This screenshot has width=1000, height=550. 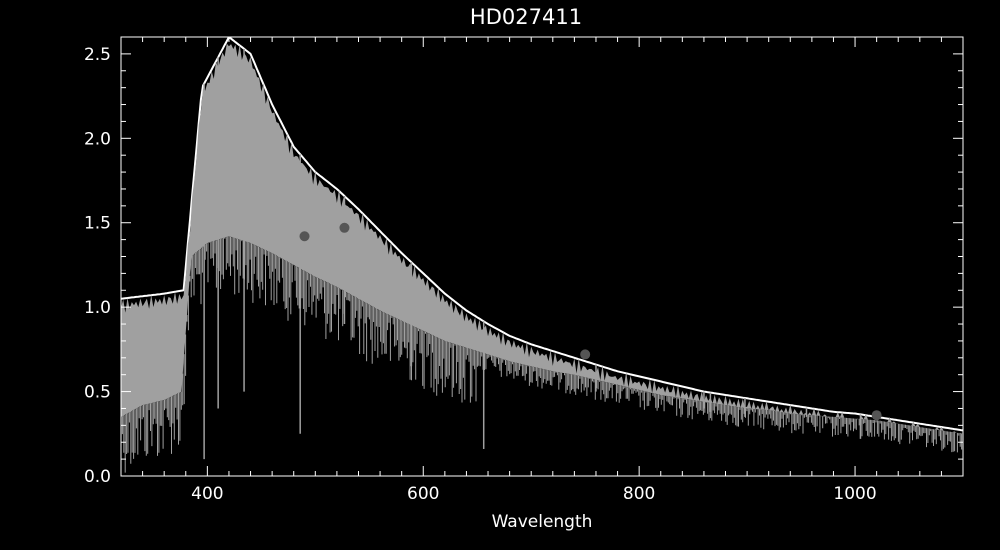 What do you see at coordinates (97, 393) in the screenshot?
I see `y-tick-label: 0.5` at bounding box center [97, 393].